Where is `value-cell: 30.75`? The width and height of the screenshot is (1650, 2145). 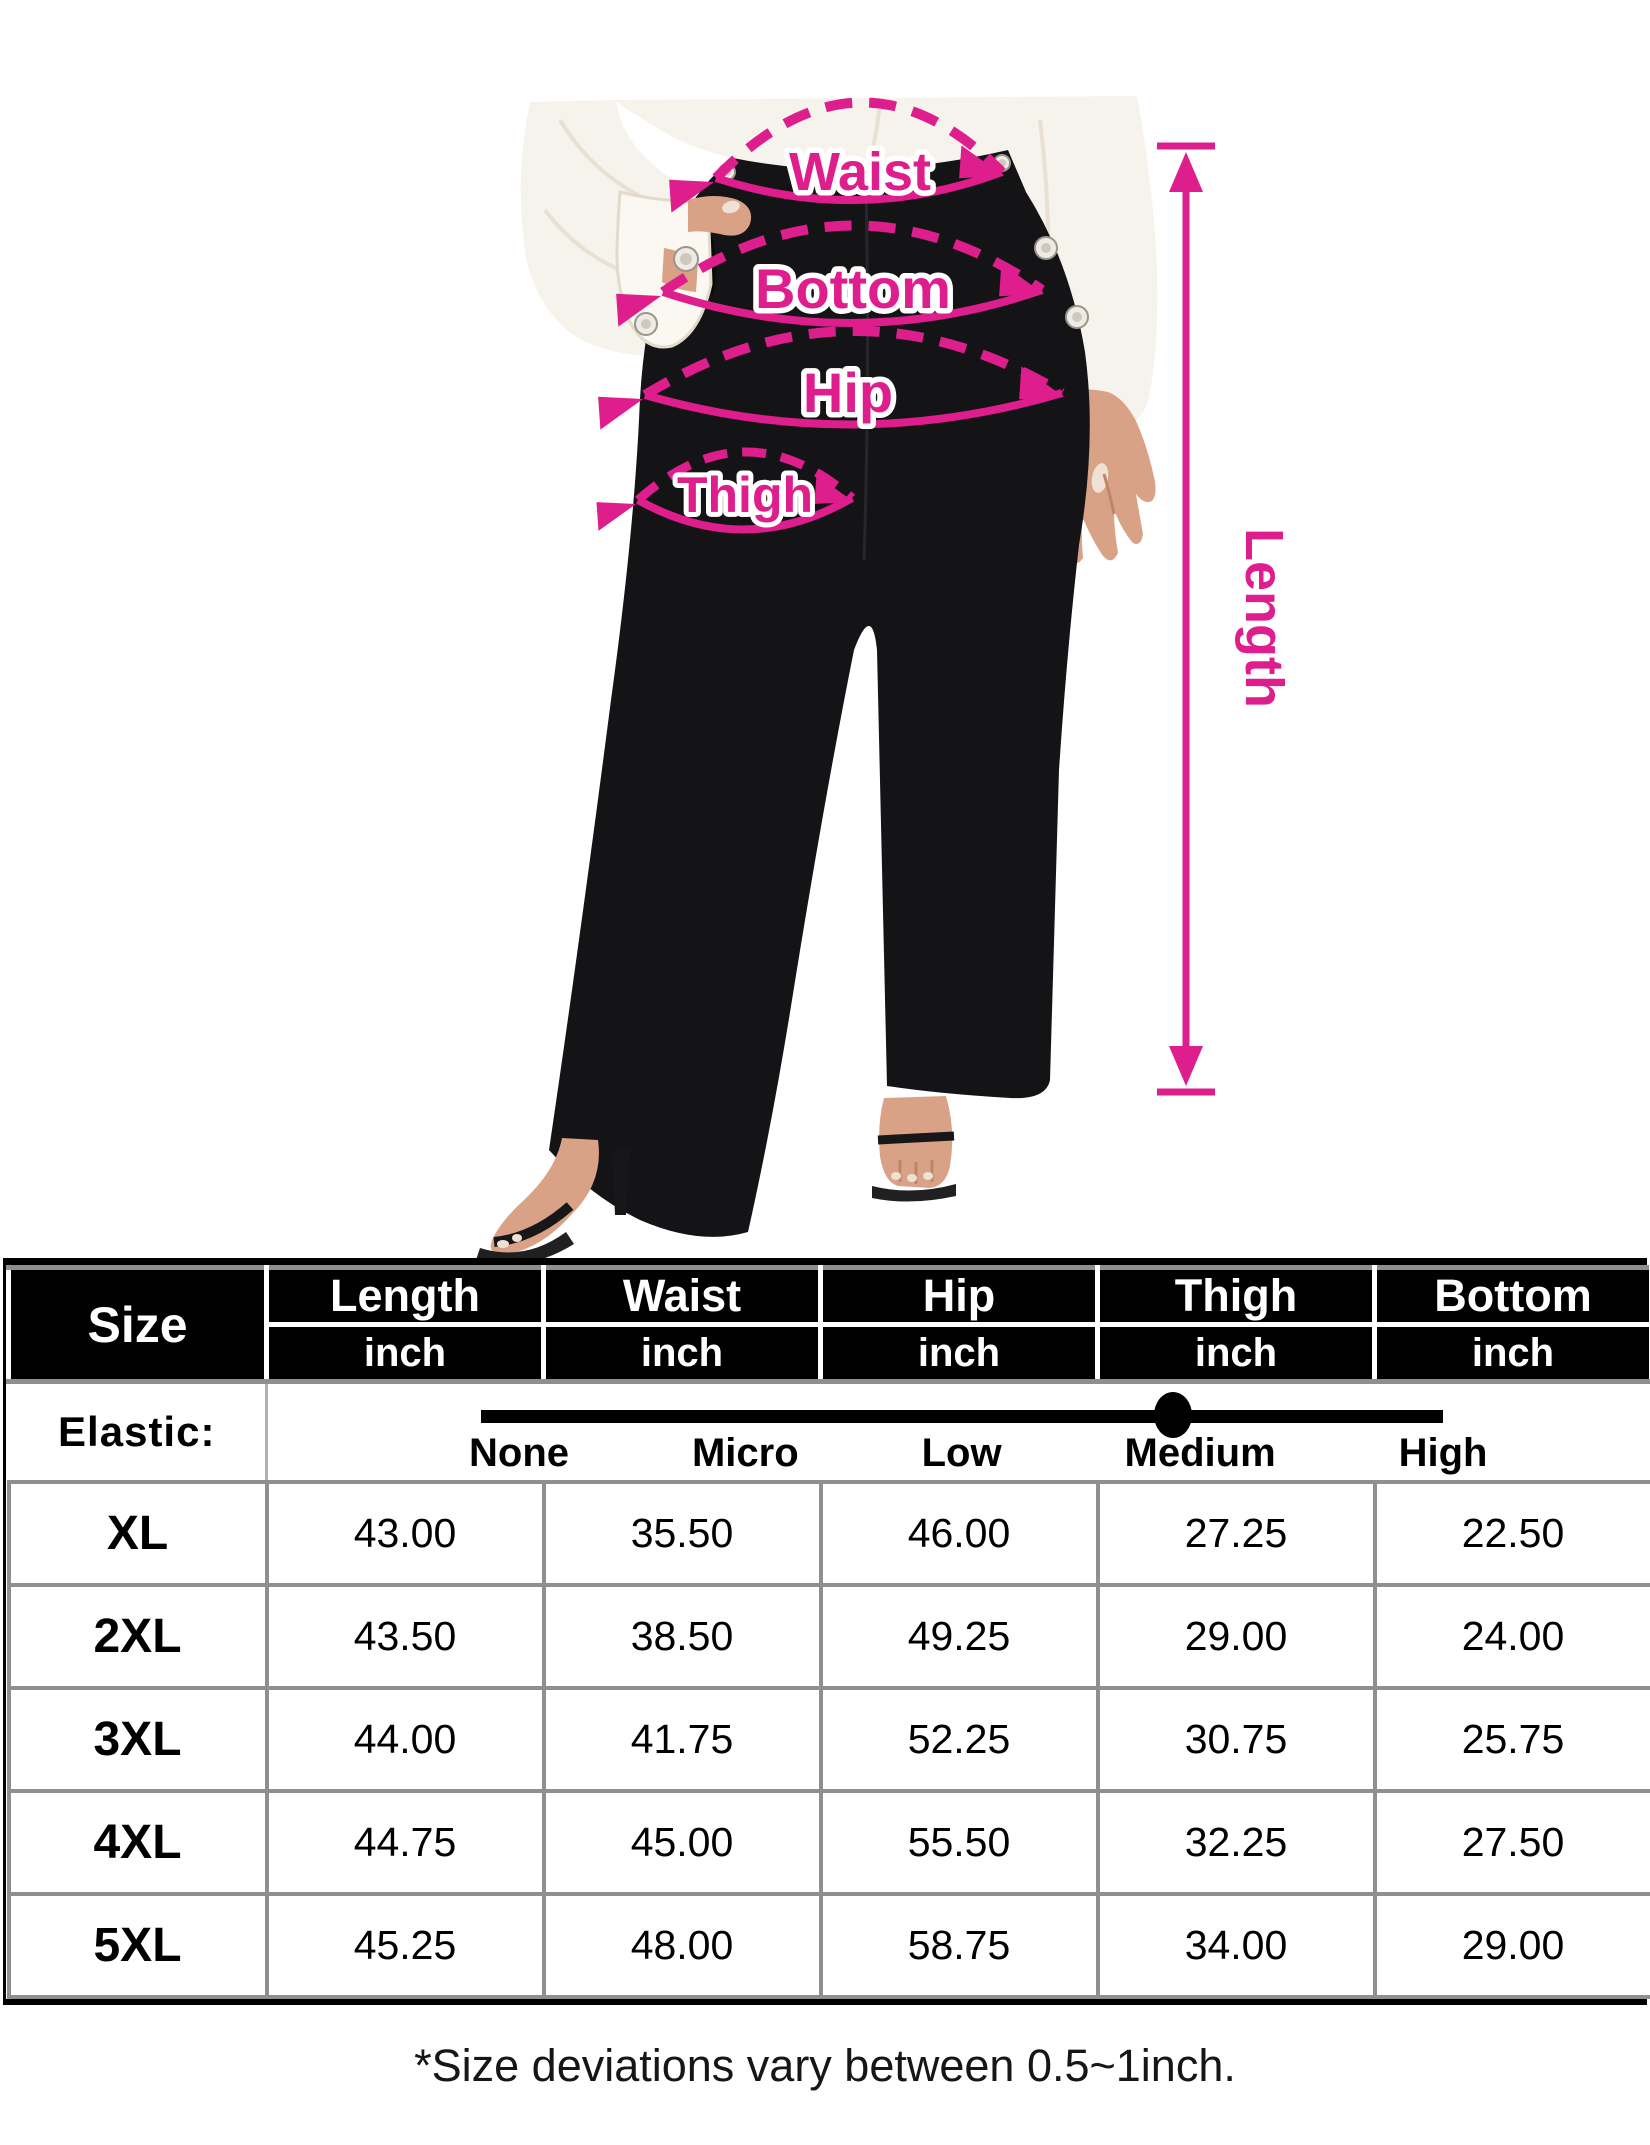
value-cell: 30.75 is located at coordinates (1236, 1739).